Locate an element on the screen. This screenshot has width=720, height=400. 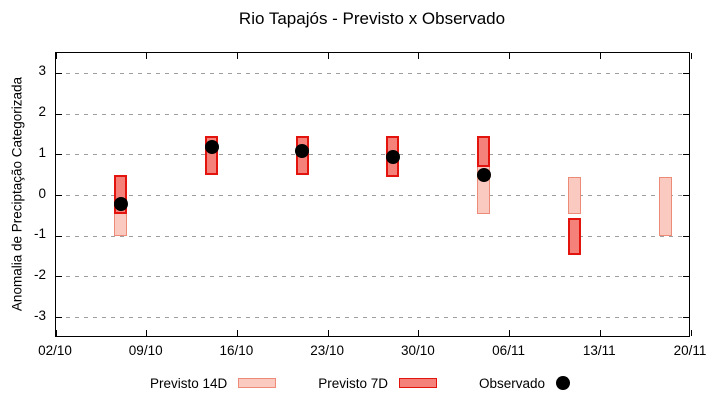
legend-swatch-previsto-14d is located at coordinates (257, 383).